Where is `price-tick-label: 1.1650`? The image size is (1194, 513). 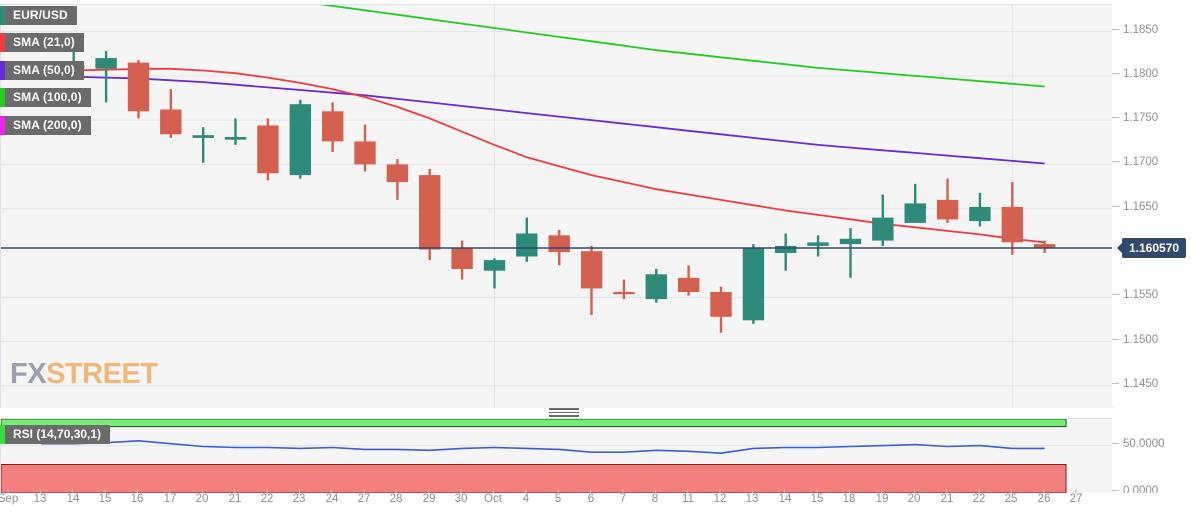 price-tick-label: 1.1650 is located at coordinates (1135, 207).